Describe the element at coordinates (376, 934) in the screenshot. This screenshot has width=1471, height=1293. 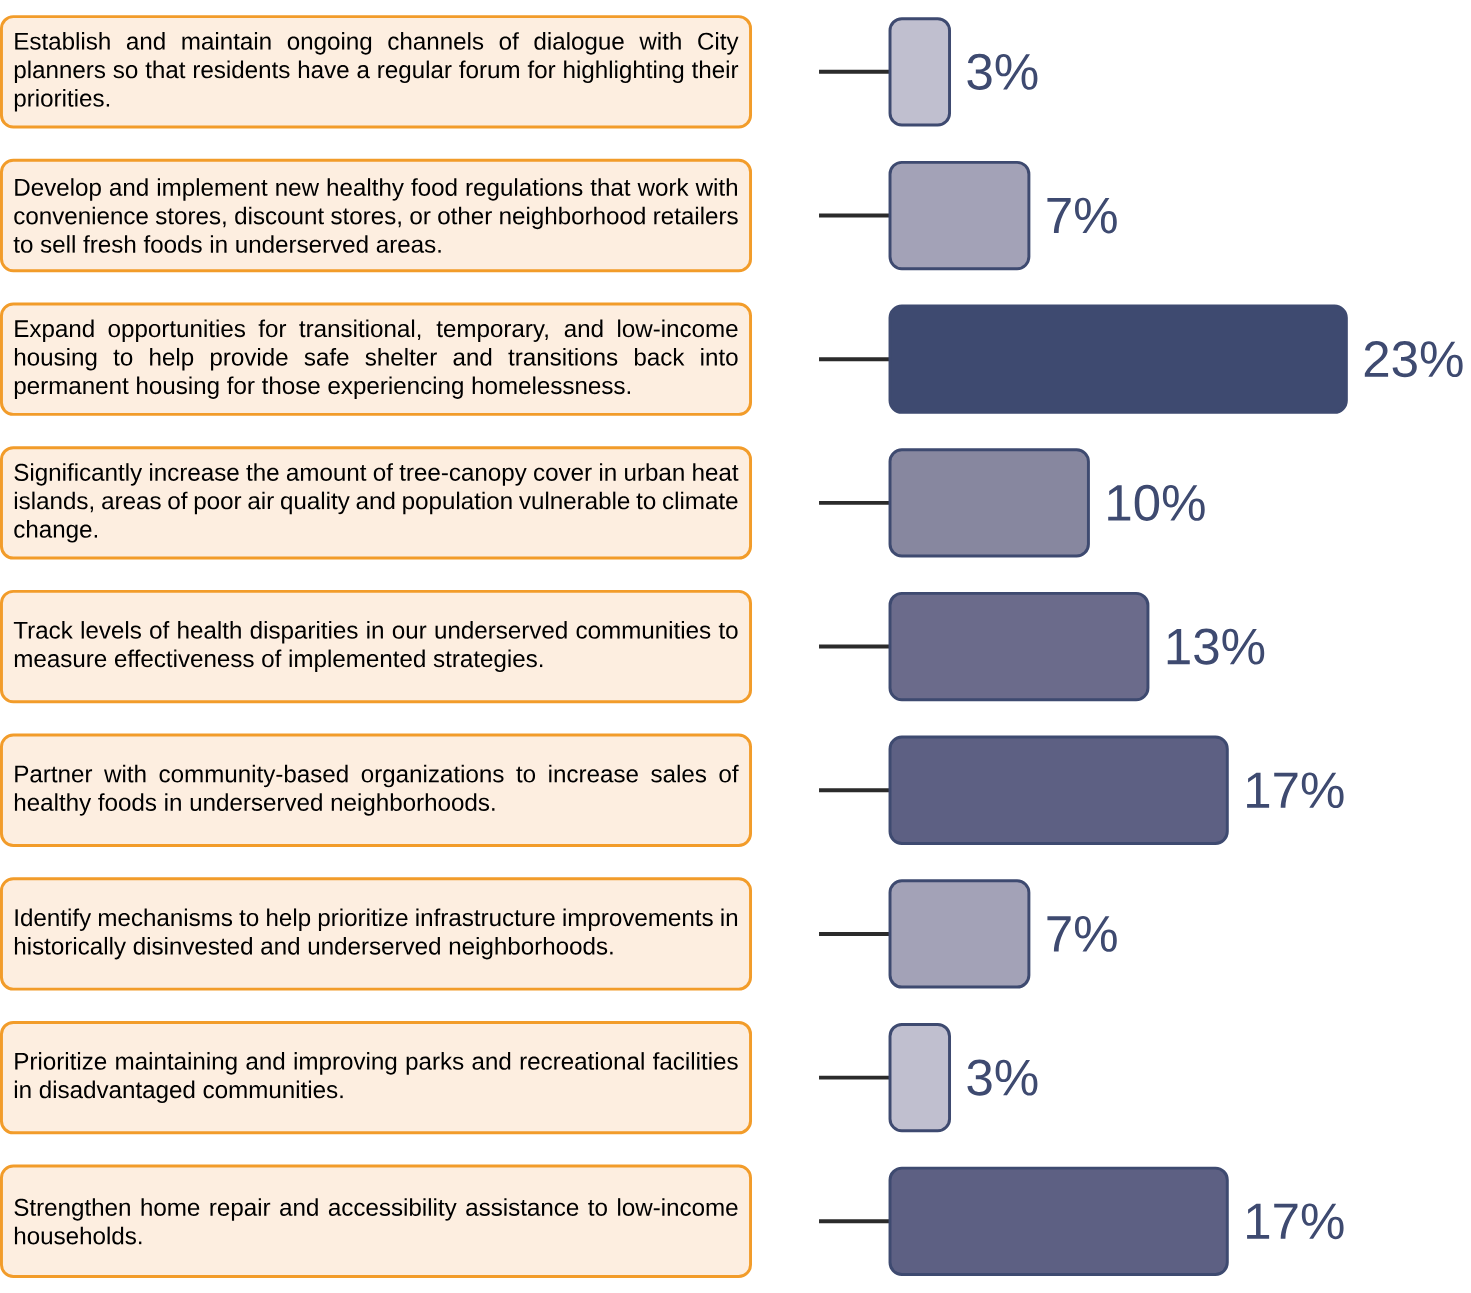
I see `y-tick-label: Identify mechanisms to help prioritize infrastructure improvements in historically disinvested and underserved neighborhoods.` at that location.